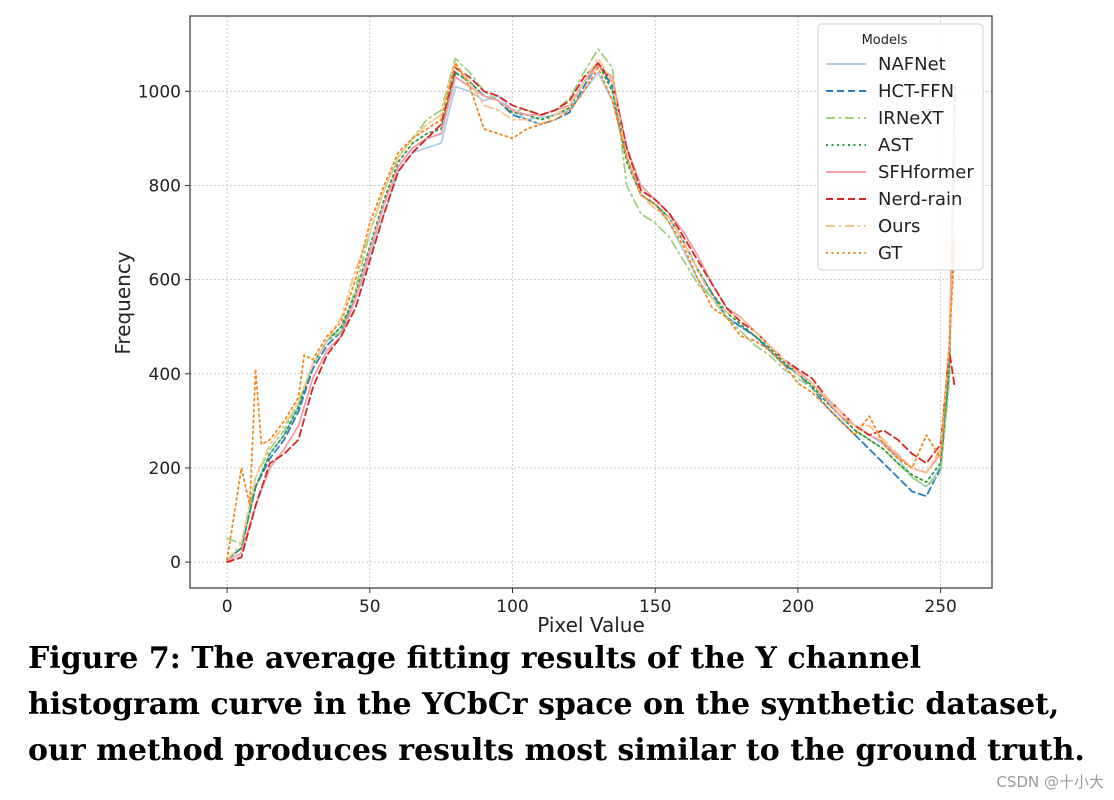  What do you see at coordinates (1050, 782) in the screenshot?
I see `watermark-text: CSDN @十小大` at bounding box center [1050, 782].